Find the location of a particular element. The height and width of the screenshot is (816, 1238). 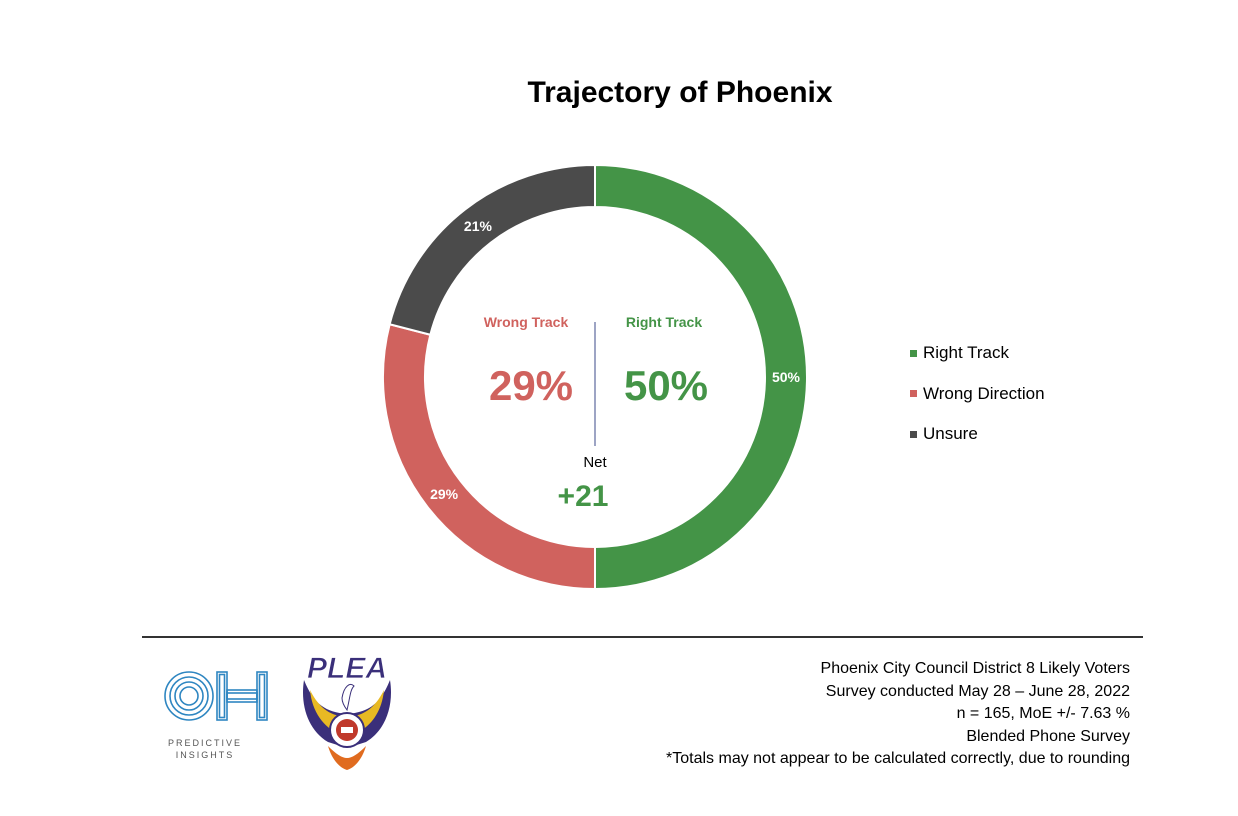

plea-logo: PLEA is located at coordinates (347, 711).